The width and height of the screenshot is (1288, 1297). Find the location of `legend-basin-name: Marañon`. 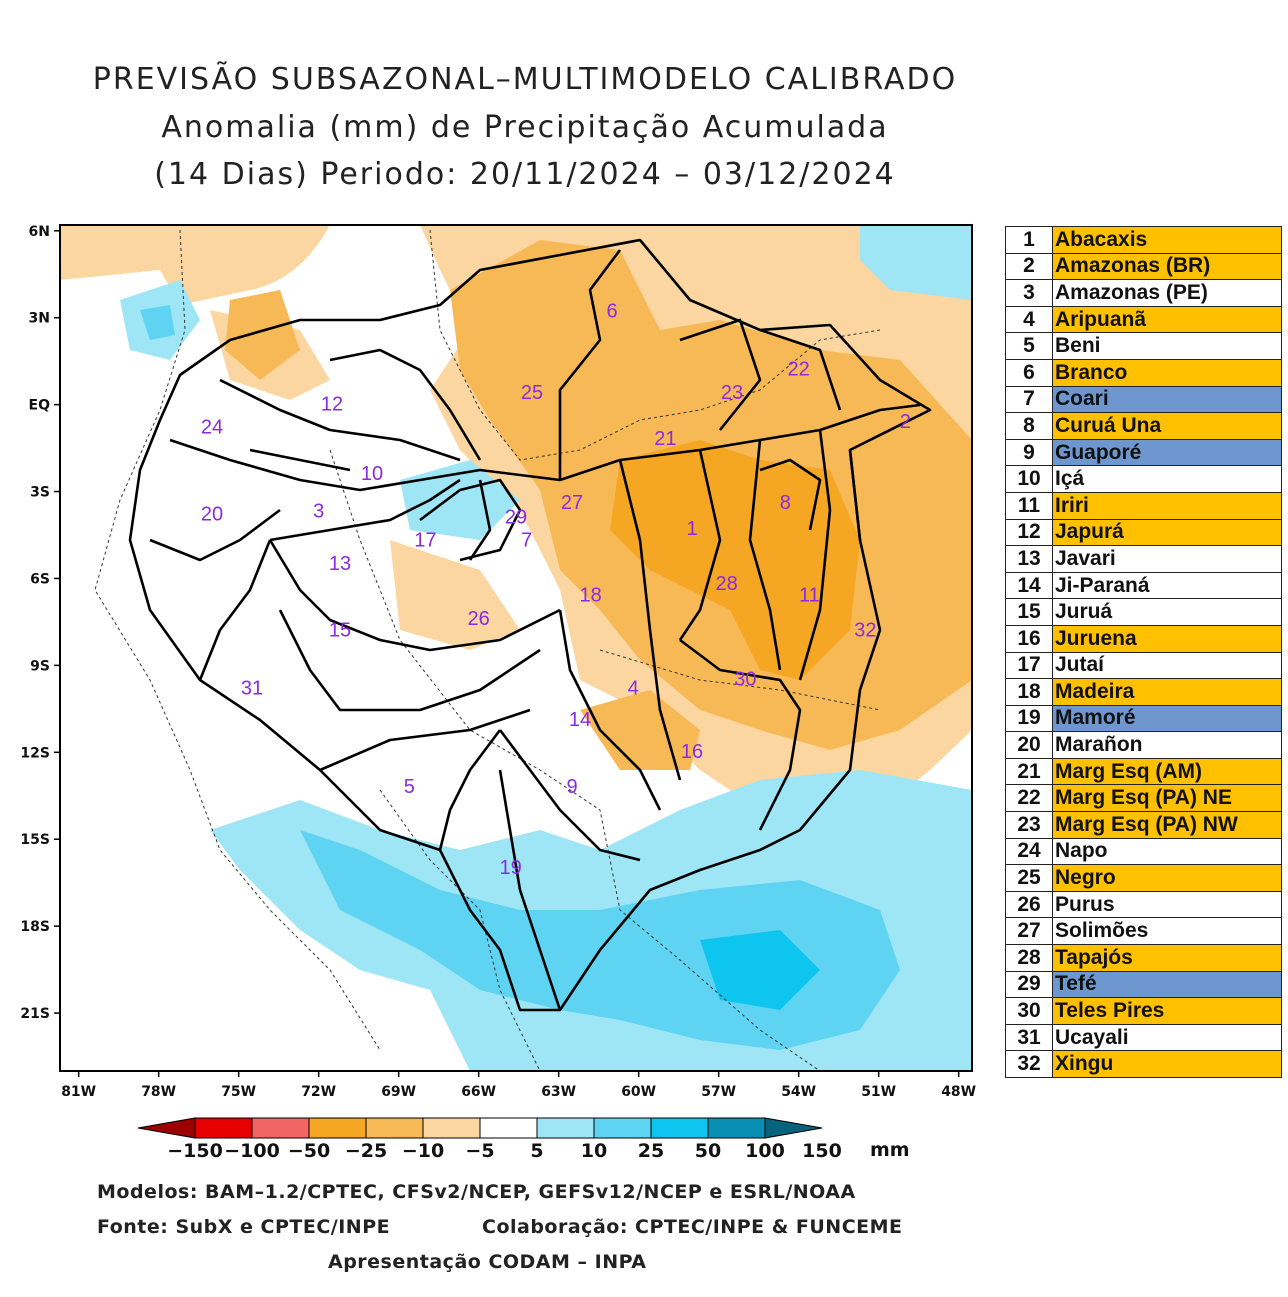

legend-basin-name: Marañon is located at coordinates (1167, 745).